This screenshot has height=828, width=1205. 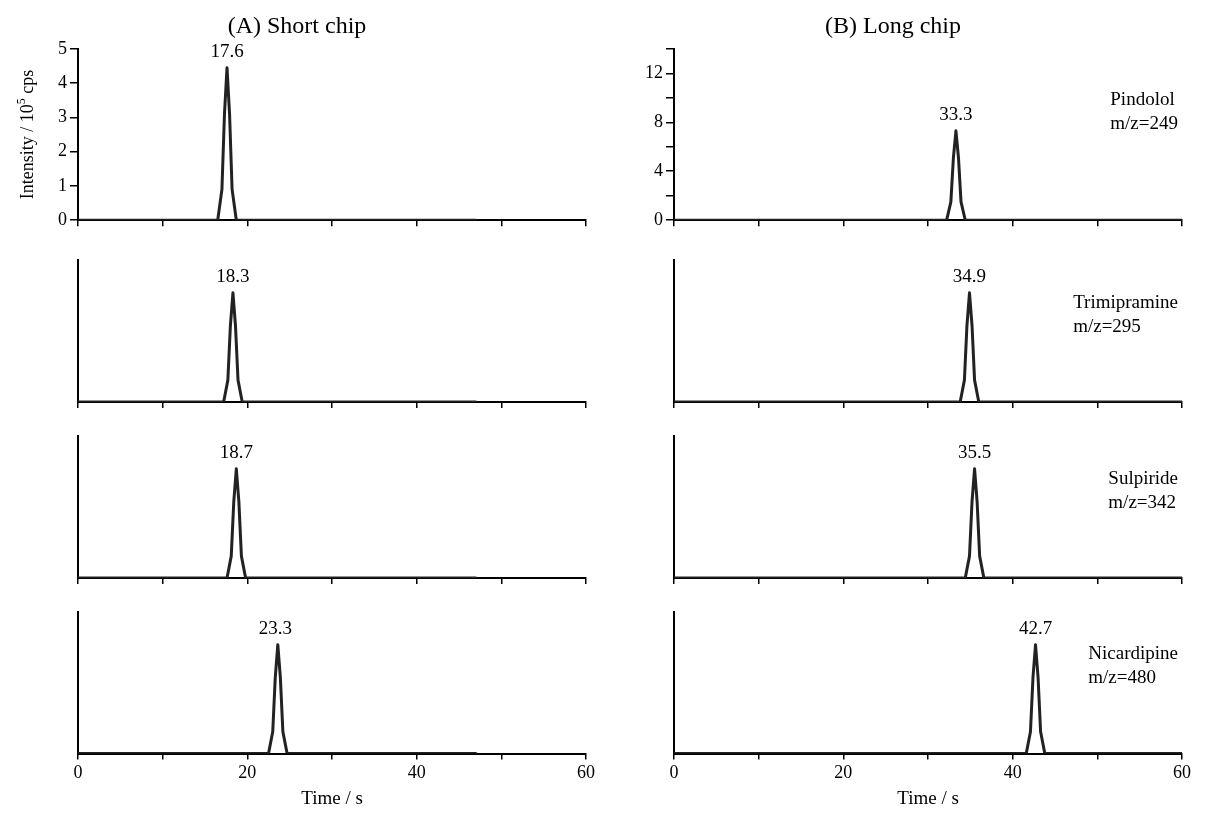 I want to click on y-tick-label: 5, so click(x=62, y=47).